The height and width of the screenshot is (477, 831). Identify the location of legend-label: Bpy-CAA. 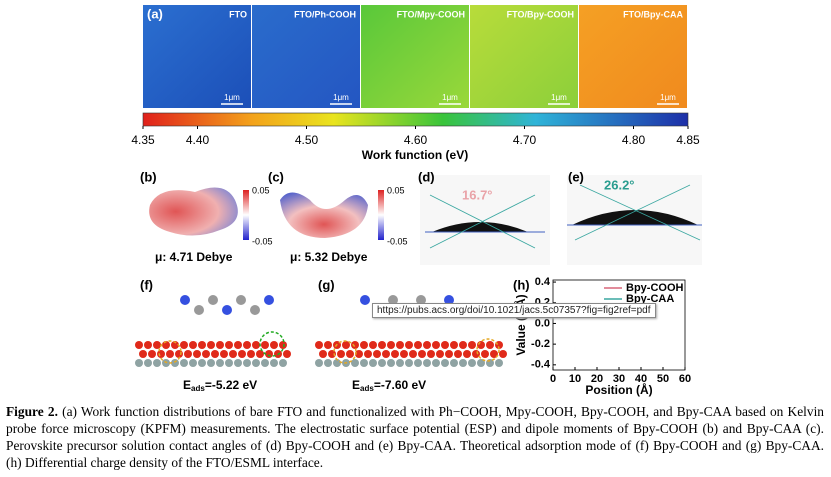
(650, 299).